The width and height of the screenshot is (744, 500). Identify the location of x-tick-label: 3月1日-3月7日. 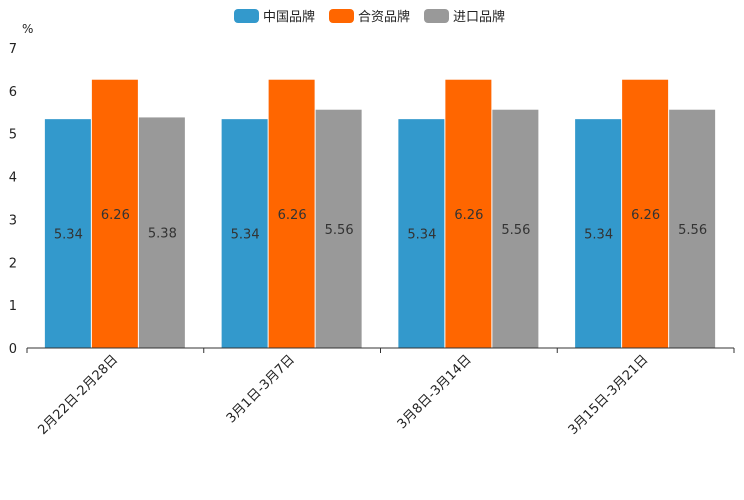
(261, 389).